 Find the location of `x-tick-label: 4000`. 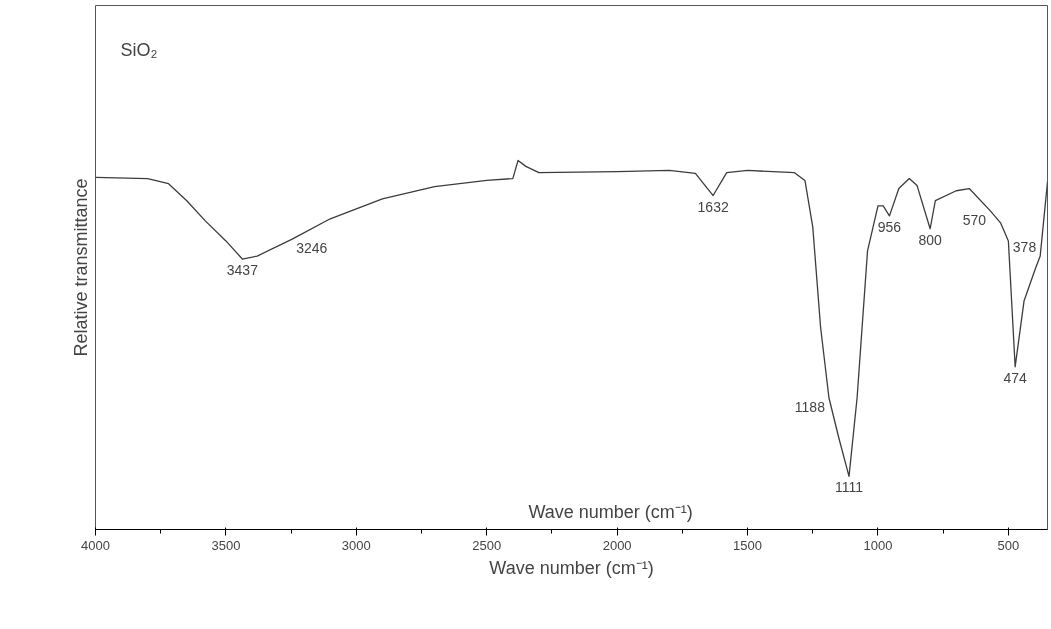

x-tick-label: 4000 is located at coordinates (95, 545).